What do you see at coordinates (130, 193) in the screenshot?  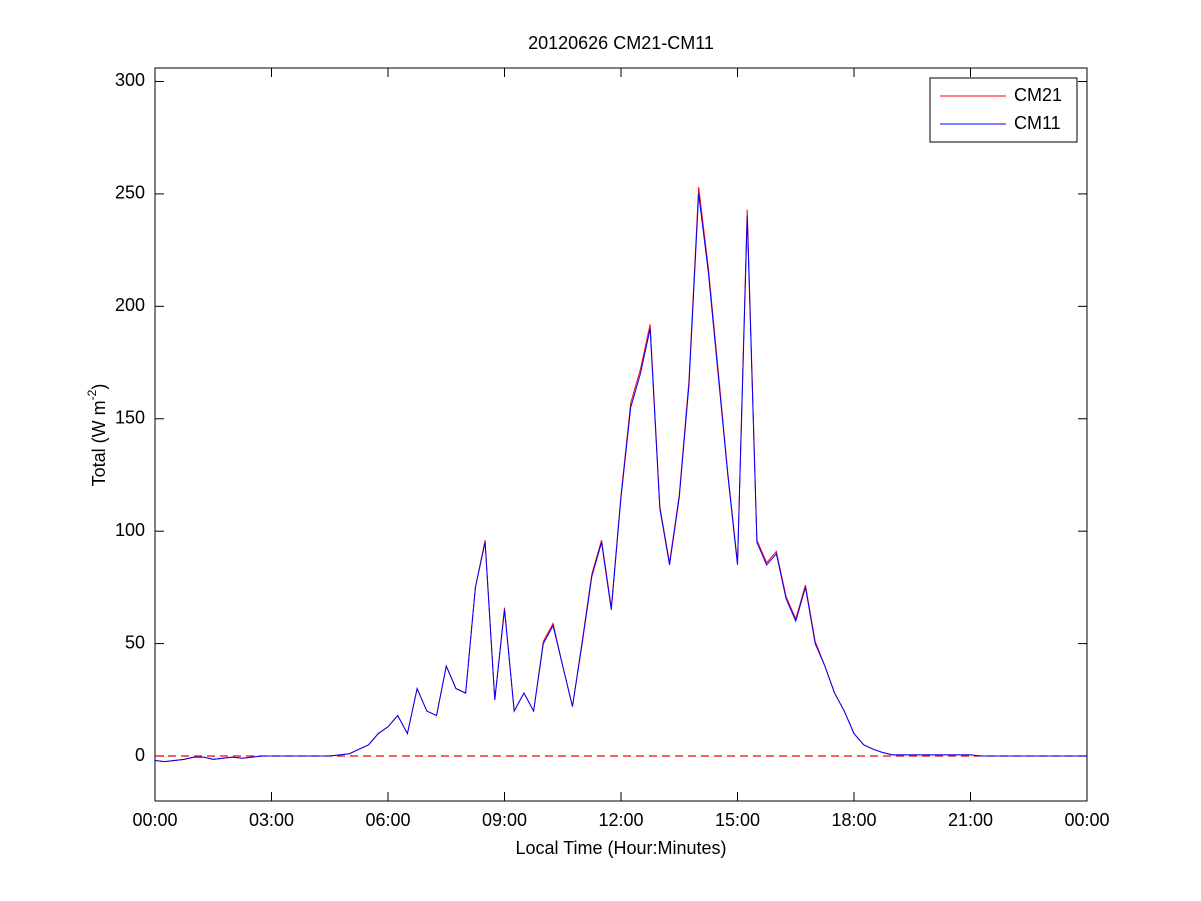 I see `y-tick-label: 250` at bounding box center [130, 193].